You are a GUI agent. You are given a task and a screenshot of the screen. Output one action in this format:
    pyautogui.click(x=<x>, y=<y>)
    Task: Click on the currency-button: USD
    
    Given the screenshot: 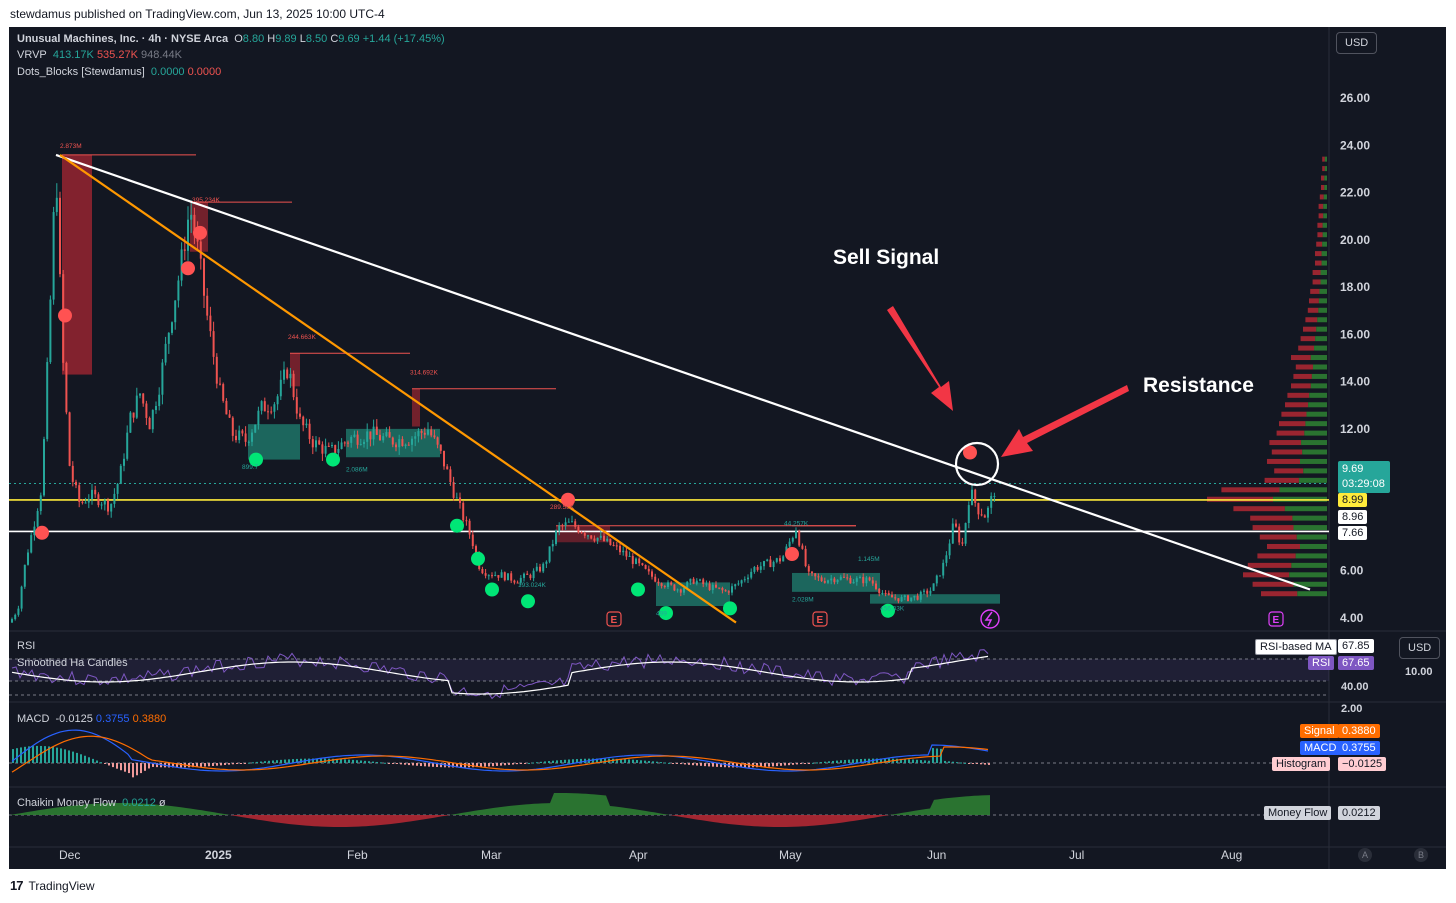 What is the action you would take?
    pyautogui.click(x=1357, y=43)
    